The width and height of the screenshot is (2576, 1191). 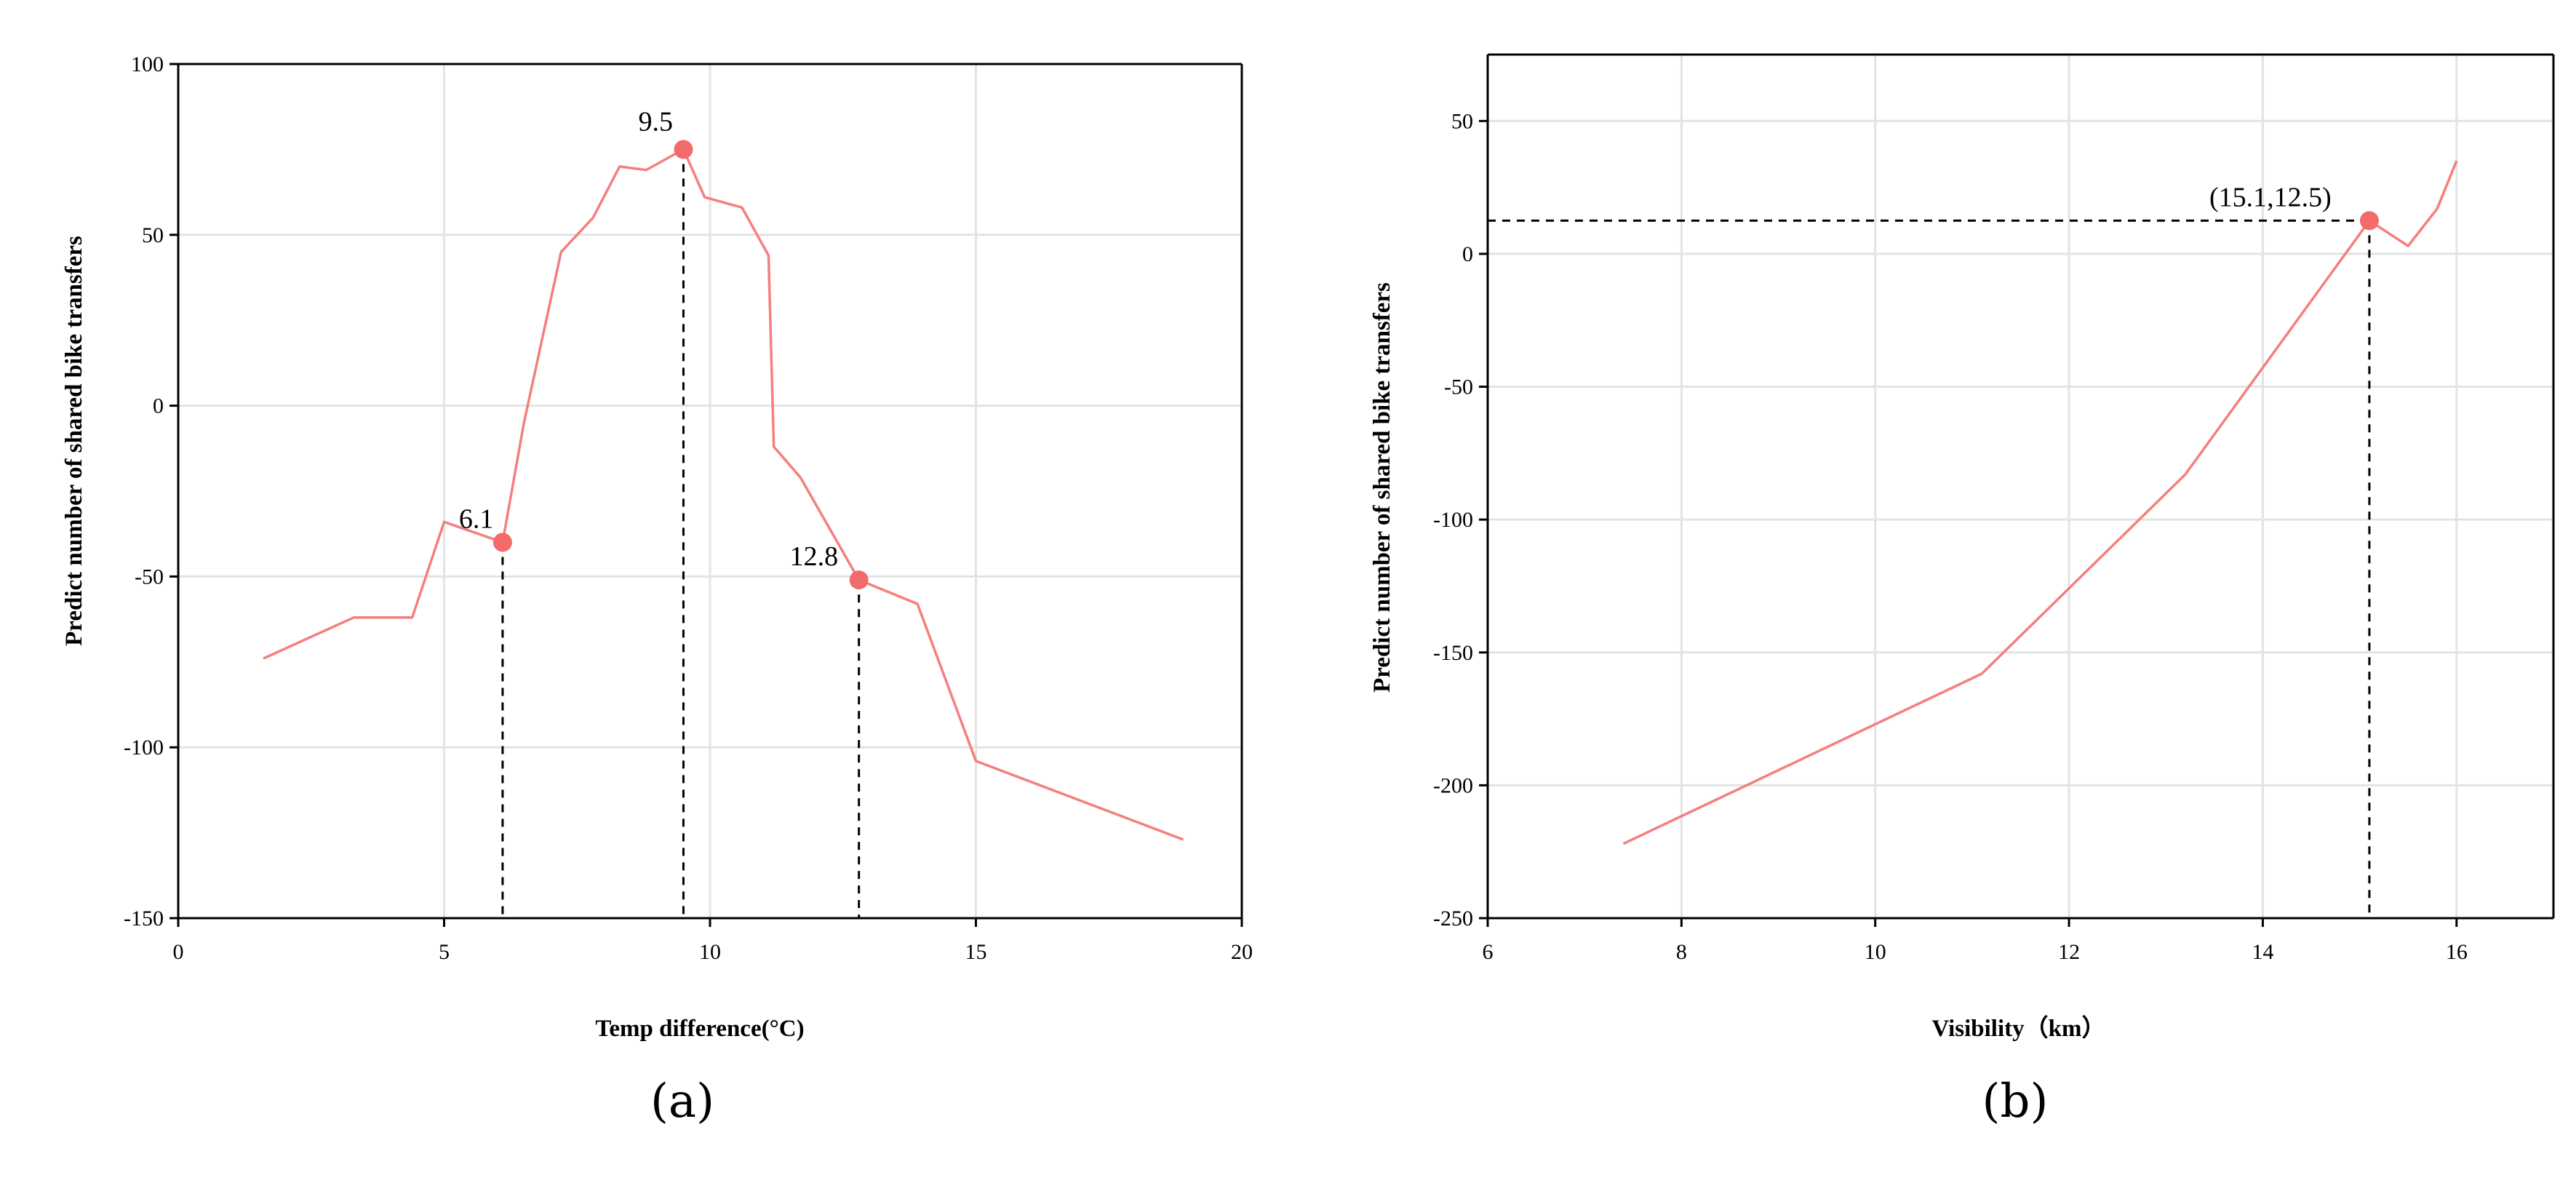 What do you see at coordinates (699, 1029) in the screenshot?
I see `chart-a-xlabel: Temp difference(°C)` at bounding box center [699, 1029].